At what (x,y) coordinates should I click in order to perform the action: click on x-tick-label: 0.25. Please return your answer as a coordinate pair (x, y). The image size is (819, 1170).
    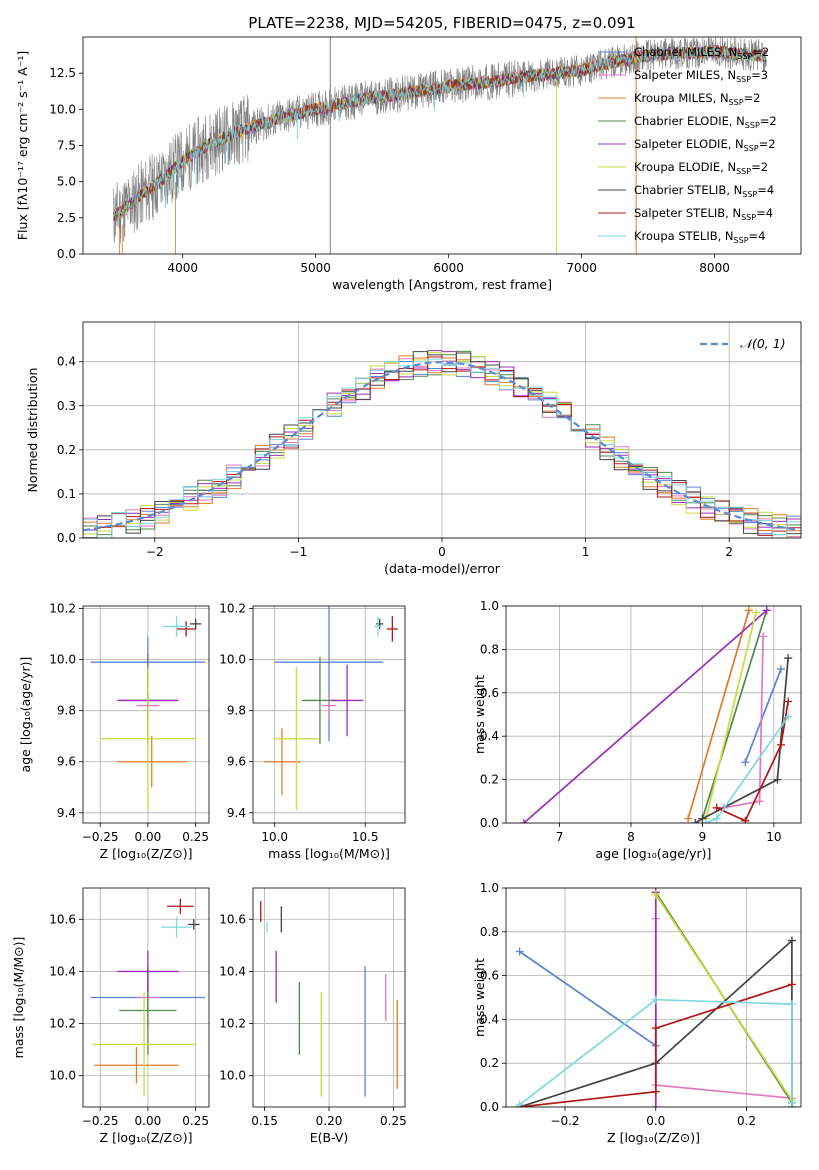
    Looking at the image, I should click on (195, 837).